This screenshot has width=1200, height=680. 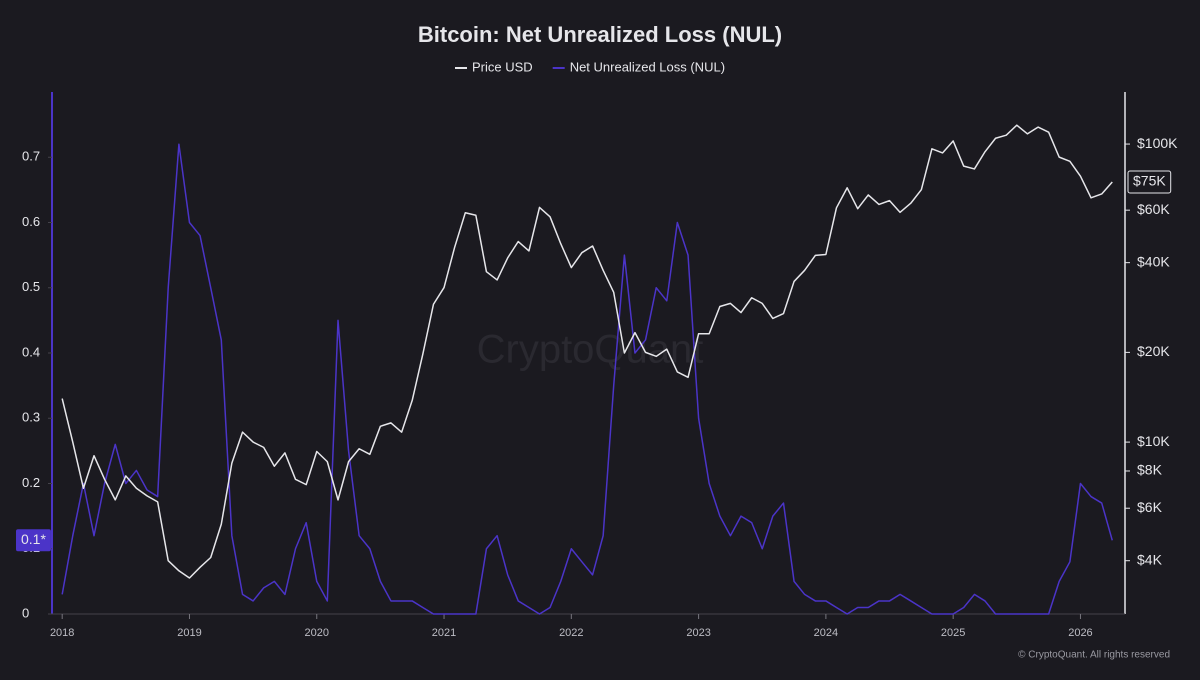 I want to click on y-tick-label: 0, so click(x=25, y=612).